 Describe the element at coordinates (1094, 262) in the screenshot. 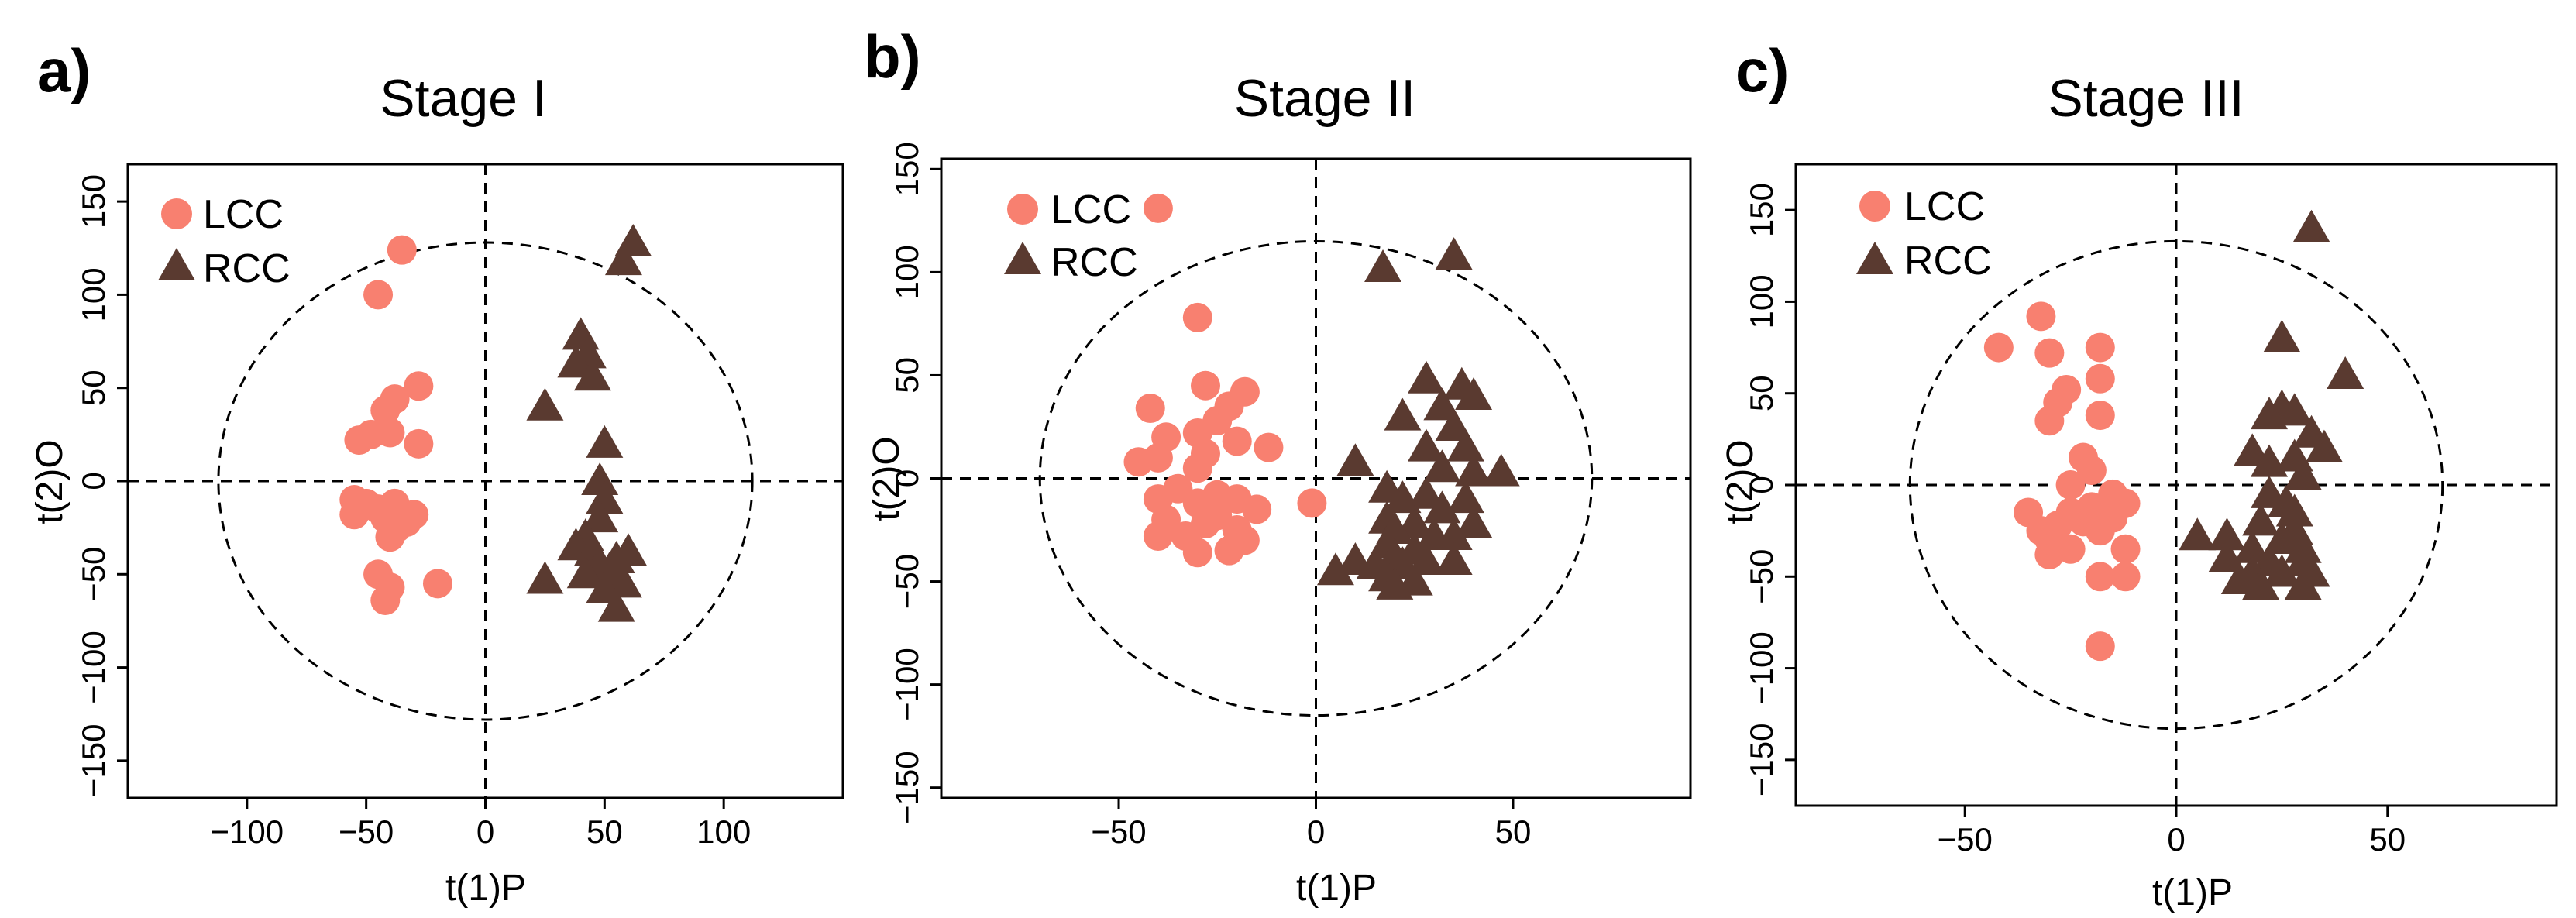

I see `panel-b-legend-rcc-label: RCC` at that location.